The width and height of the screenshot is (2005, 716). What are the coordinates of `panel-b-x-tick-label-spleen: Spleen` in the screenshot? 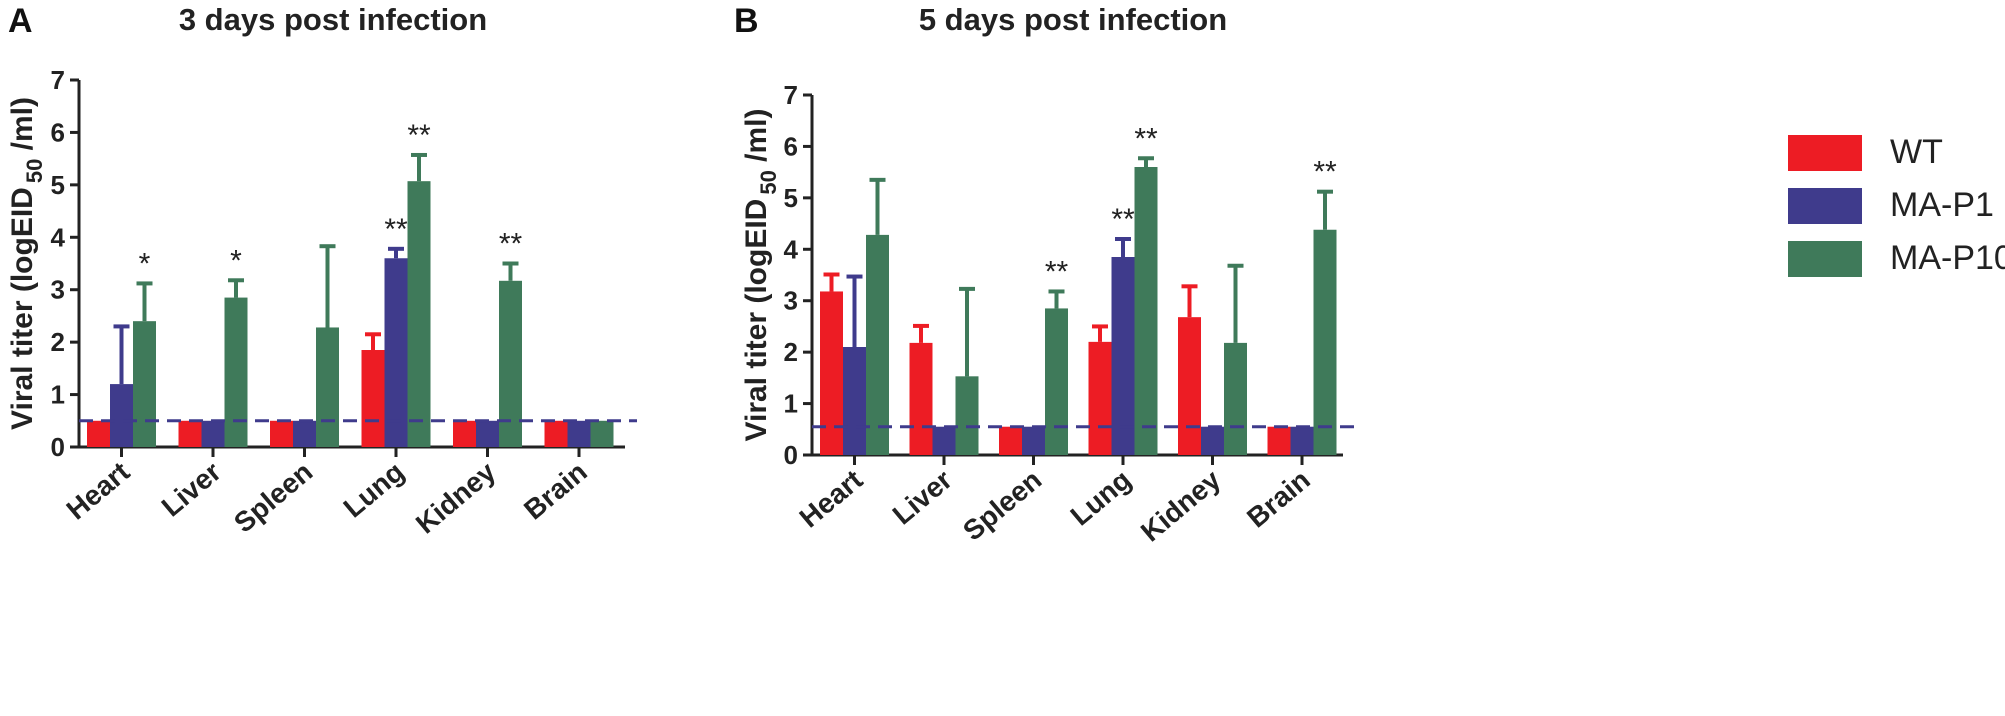 It's located at (1002, 505).